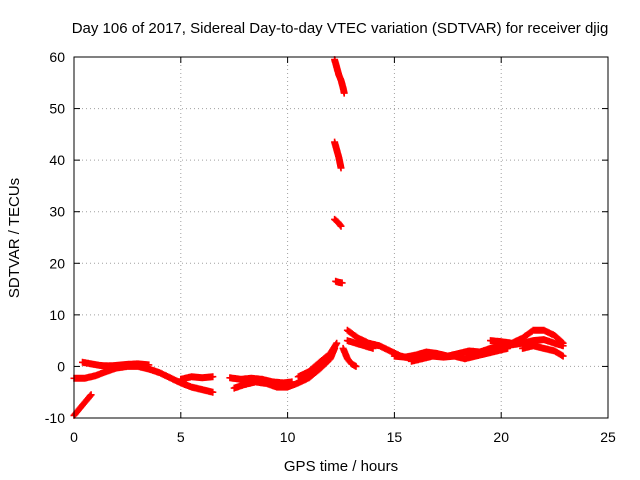 Image resolution: width=640 pixels, height=480 pixels. I want to click on series-track-n, so click(360, 344).